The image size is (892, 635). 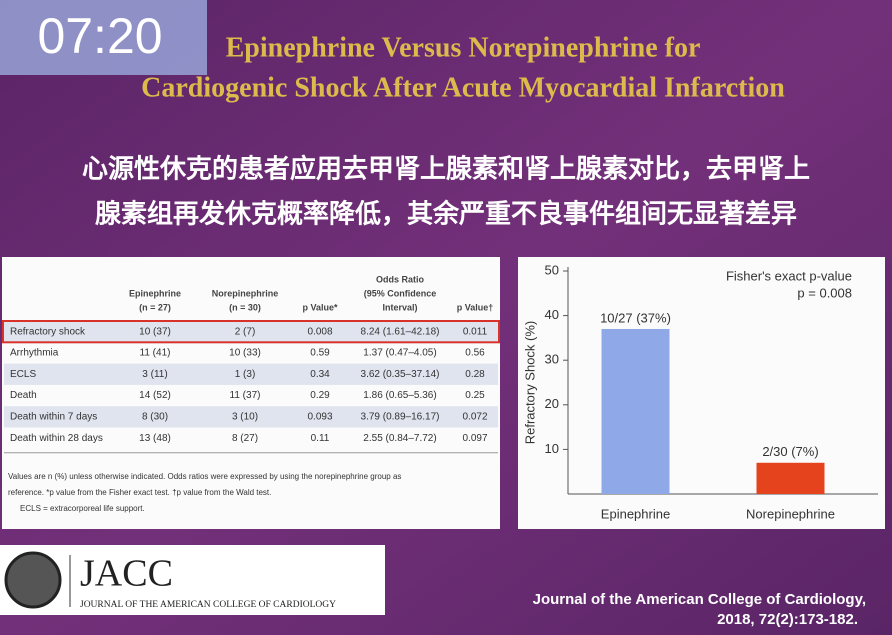 I want to click on column-header: Odds Ratio, so click(x=400, y=279).